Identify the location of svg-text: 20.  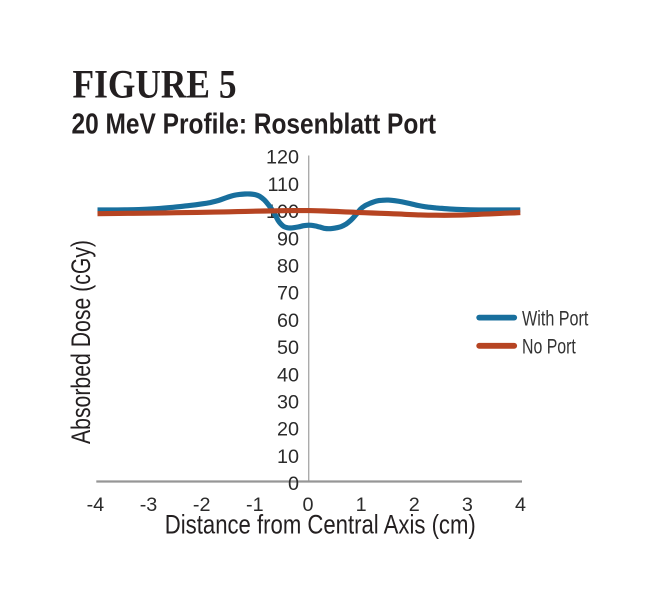
(288, 430).